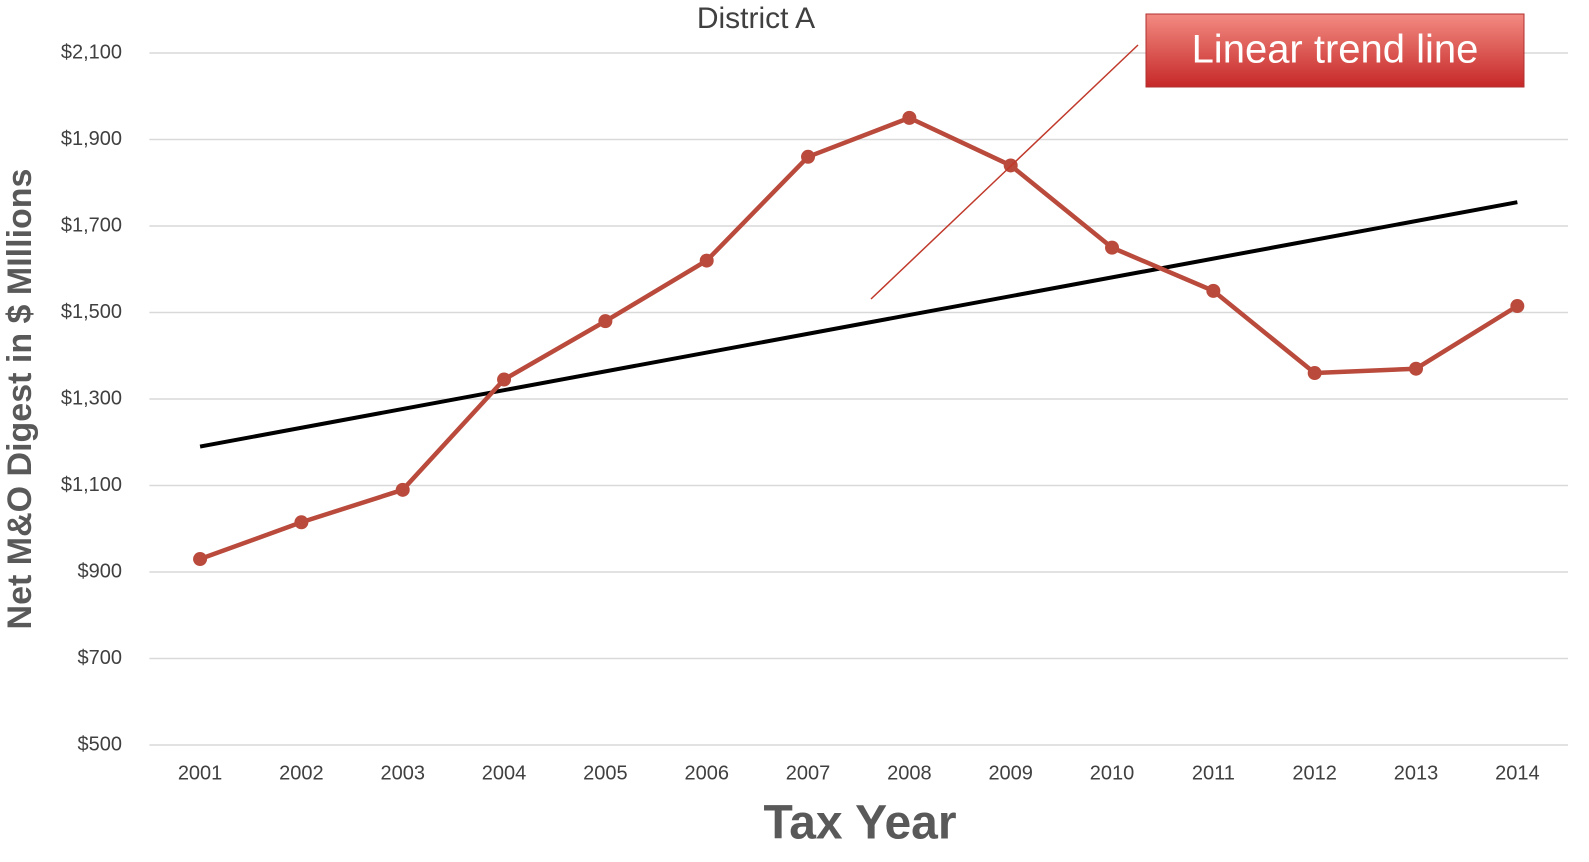 This screenshot has height=862, width=1589. What do you see at coordinates (1112, 773) in the screenshot?
I see `x-tick-label: 2010` at bounding box center [1112, 773].